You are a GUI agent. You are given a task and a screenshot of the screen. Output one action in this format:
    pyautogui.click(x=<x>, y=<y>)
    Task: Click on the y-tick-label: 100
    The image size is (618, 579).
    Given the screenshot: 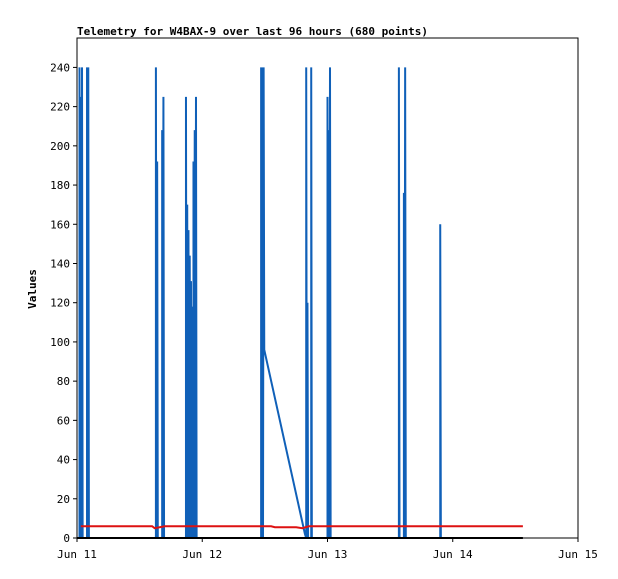 What is the action you would take?
    pyautogui.click(x=60, y=342)
    